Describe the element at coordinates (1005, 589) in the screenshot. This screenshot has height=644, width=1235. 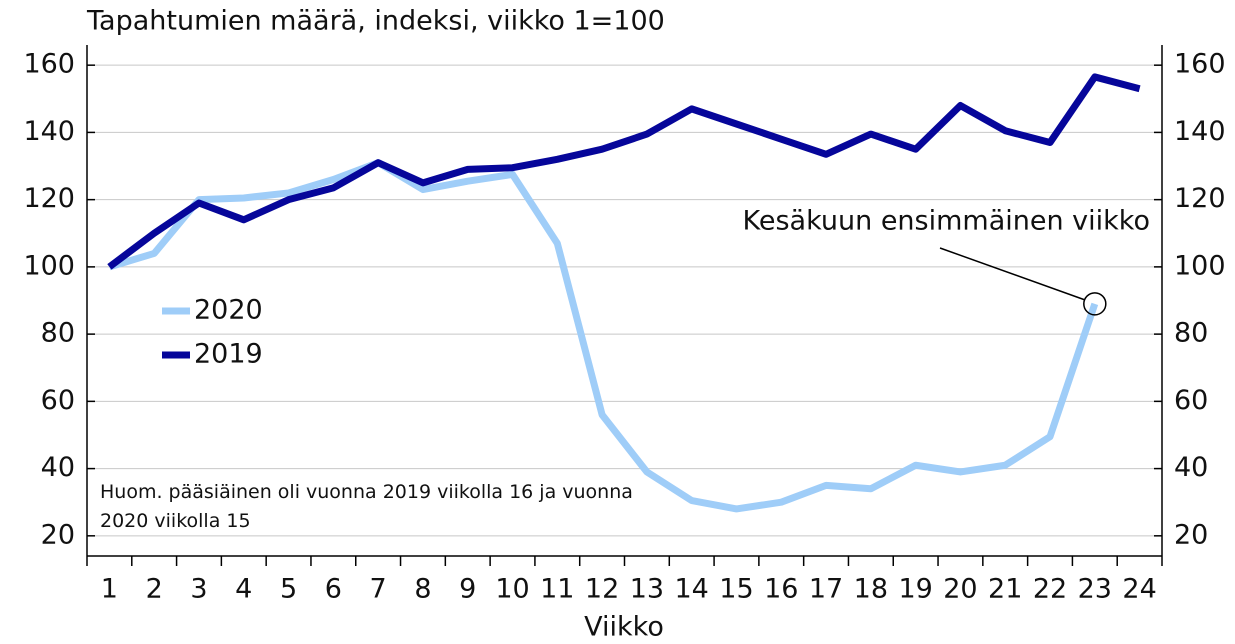
I see `x-tick-label: 21` at that location.